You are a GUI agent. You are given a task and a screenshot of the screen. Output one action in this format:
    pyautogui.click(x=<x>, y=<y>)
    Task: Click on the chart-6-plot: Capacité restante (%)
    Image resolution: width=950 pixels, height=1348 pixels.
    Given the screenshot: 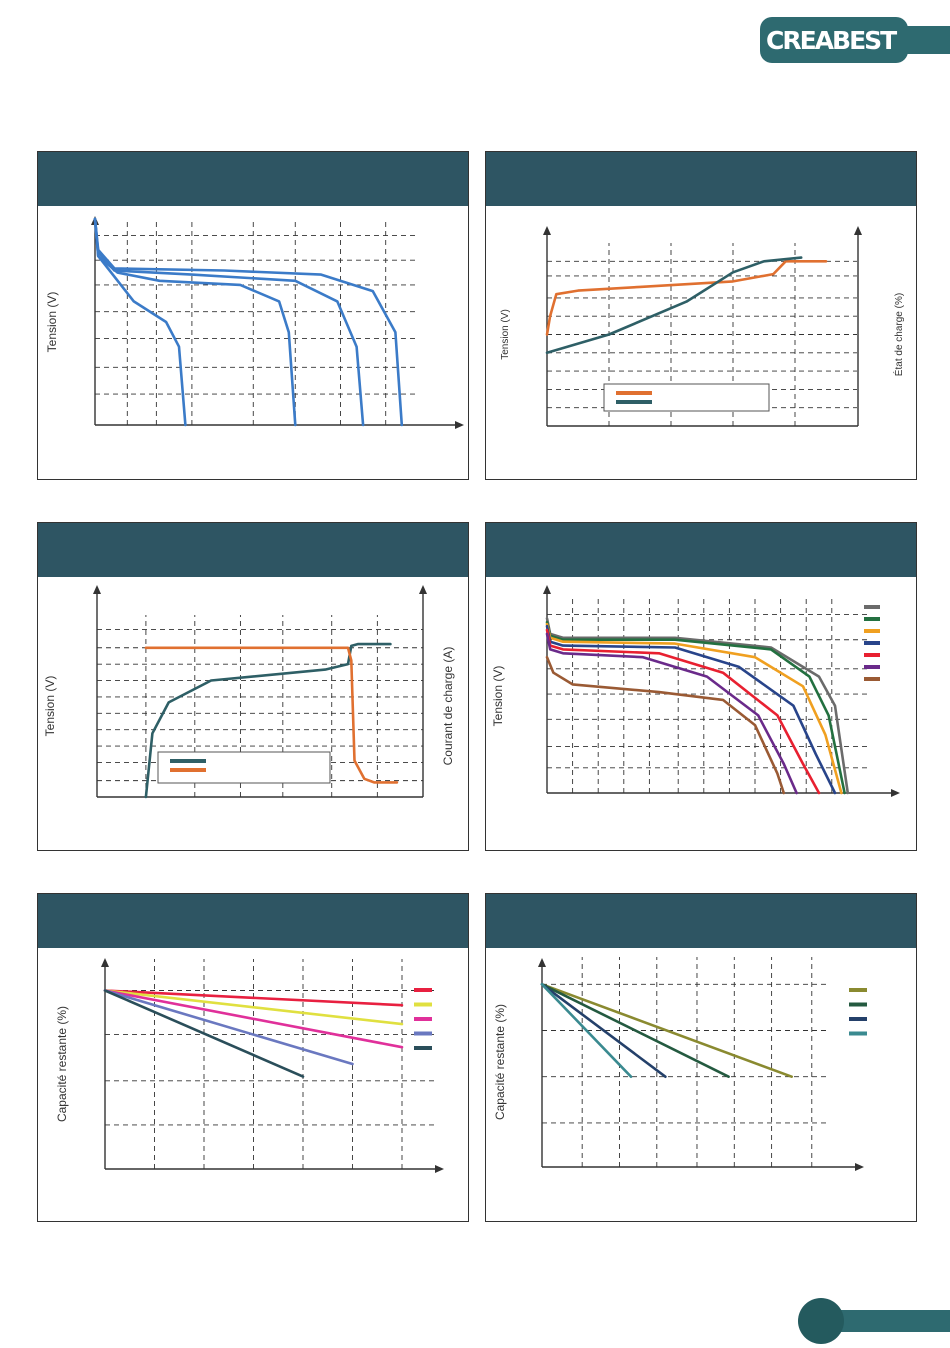 What is the action you would take?
    pyautogui.click(x=680, y=1064)
    